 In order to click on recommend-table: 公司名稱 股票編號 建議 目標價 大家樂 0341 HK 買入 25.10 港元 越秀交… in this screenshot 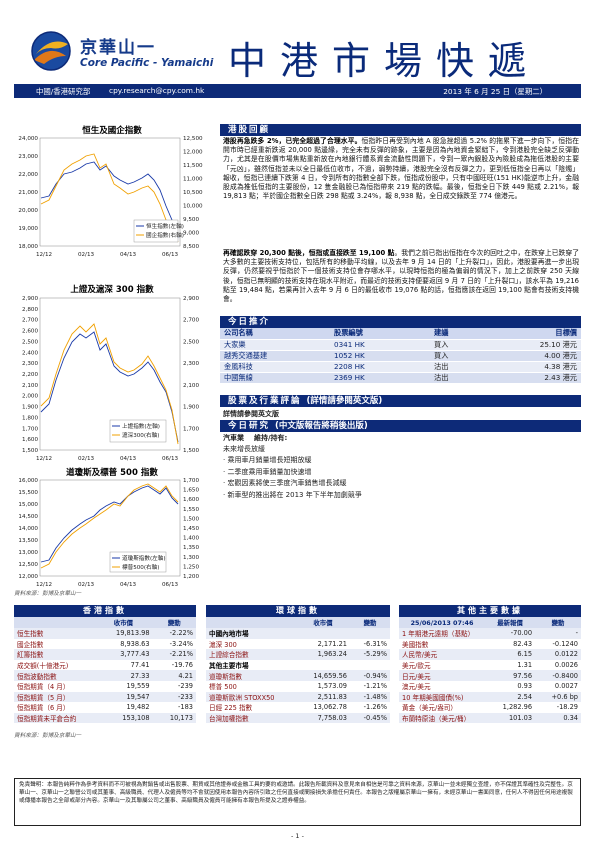, I will do `click(400, 356)`.